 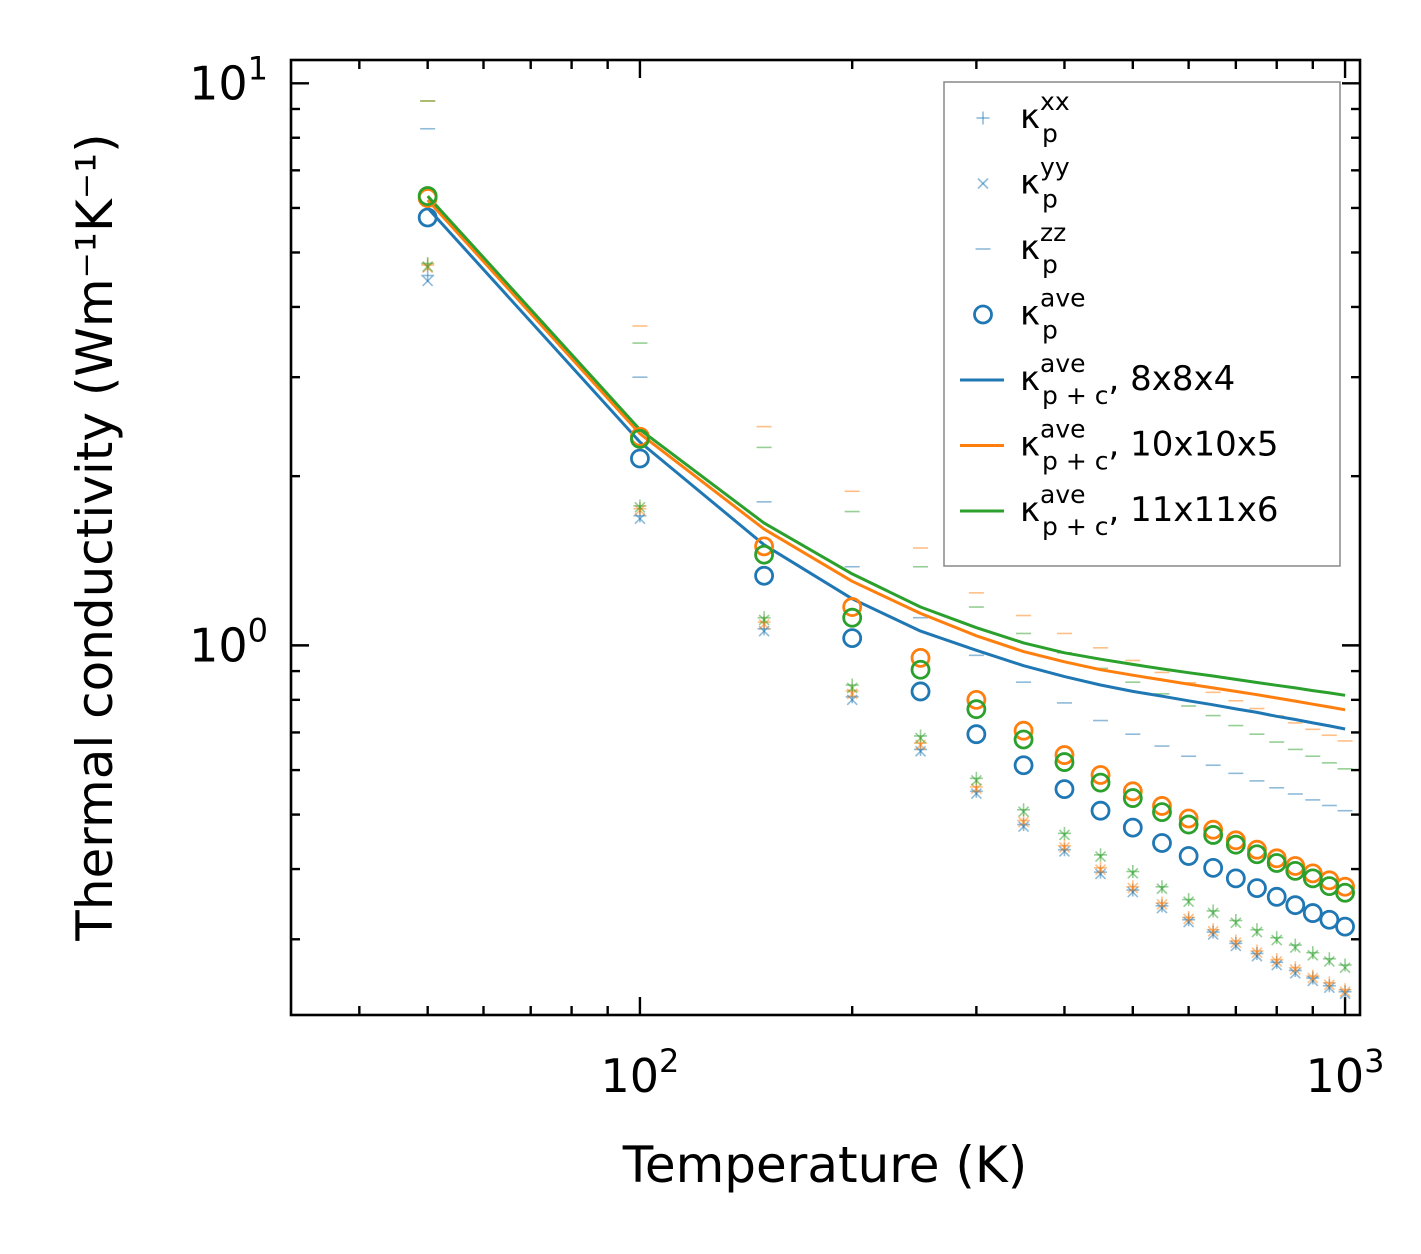 I want to click on x-tick-label: 103, so click(x=1345, y=1072).